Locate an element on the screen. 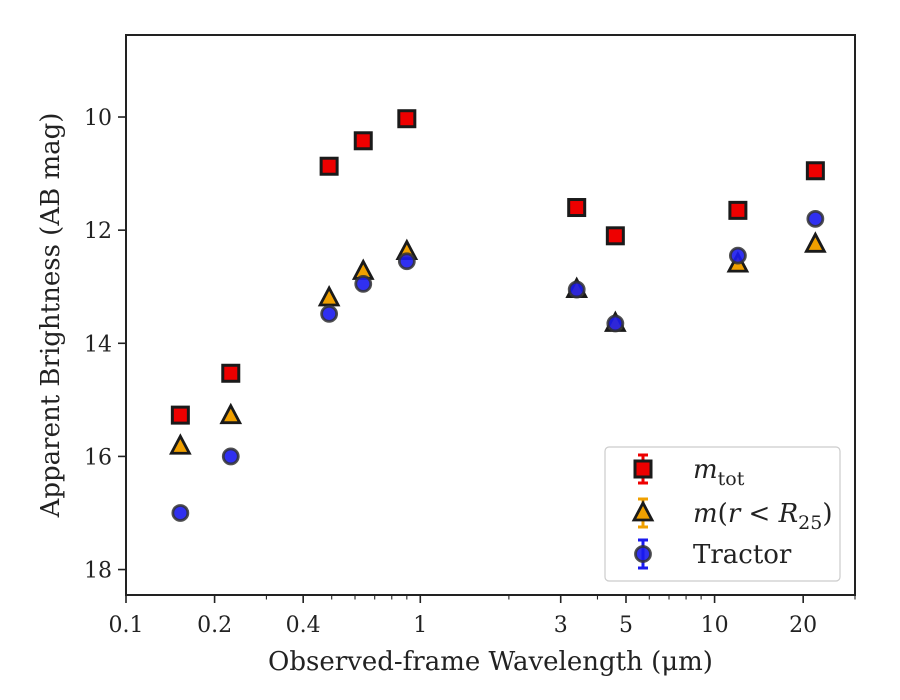 Image resolution: width=900 pixels, height=700 pixels. x-axis-title: Observed-frame Wavelength (μm) is located at coordinates (490, 662).